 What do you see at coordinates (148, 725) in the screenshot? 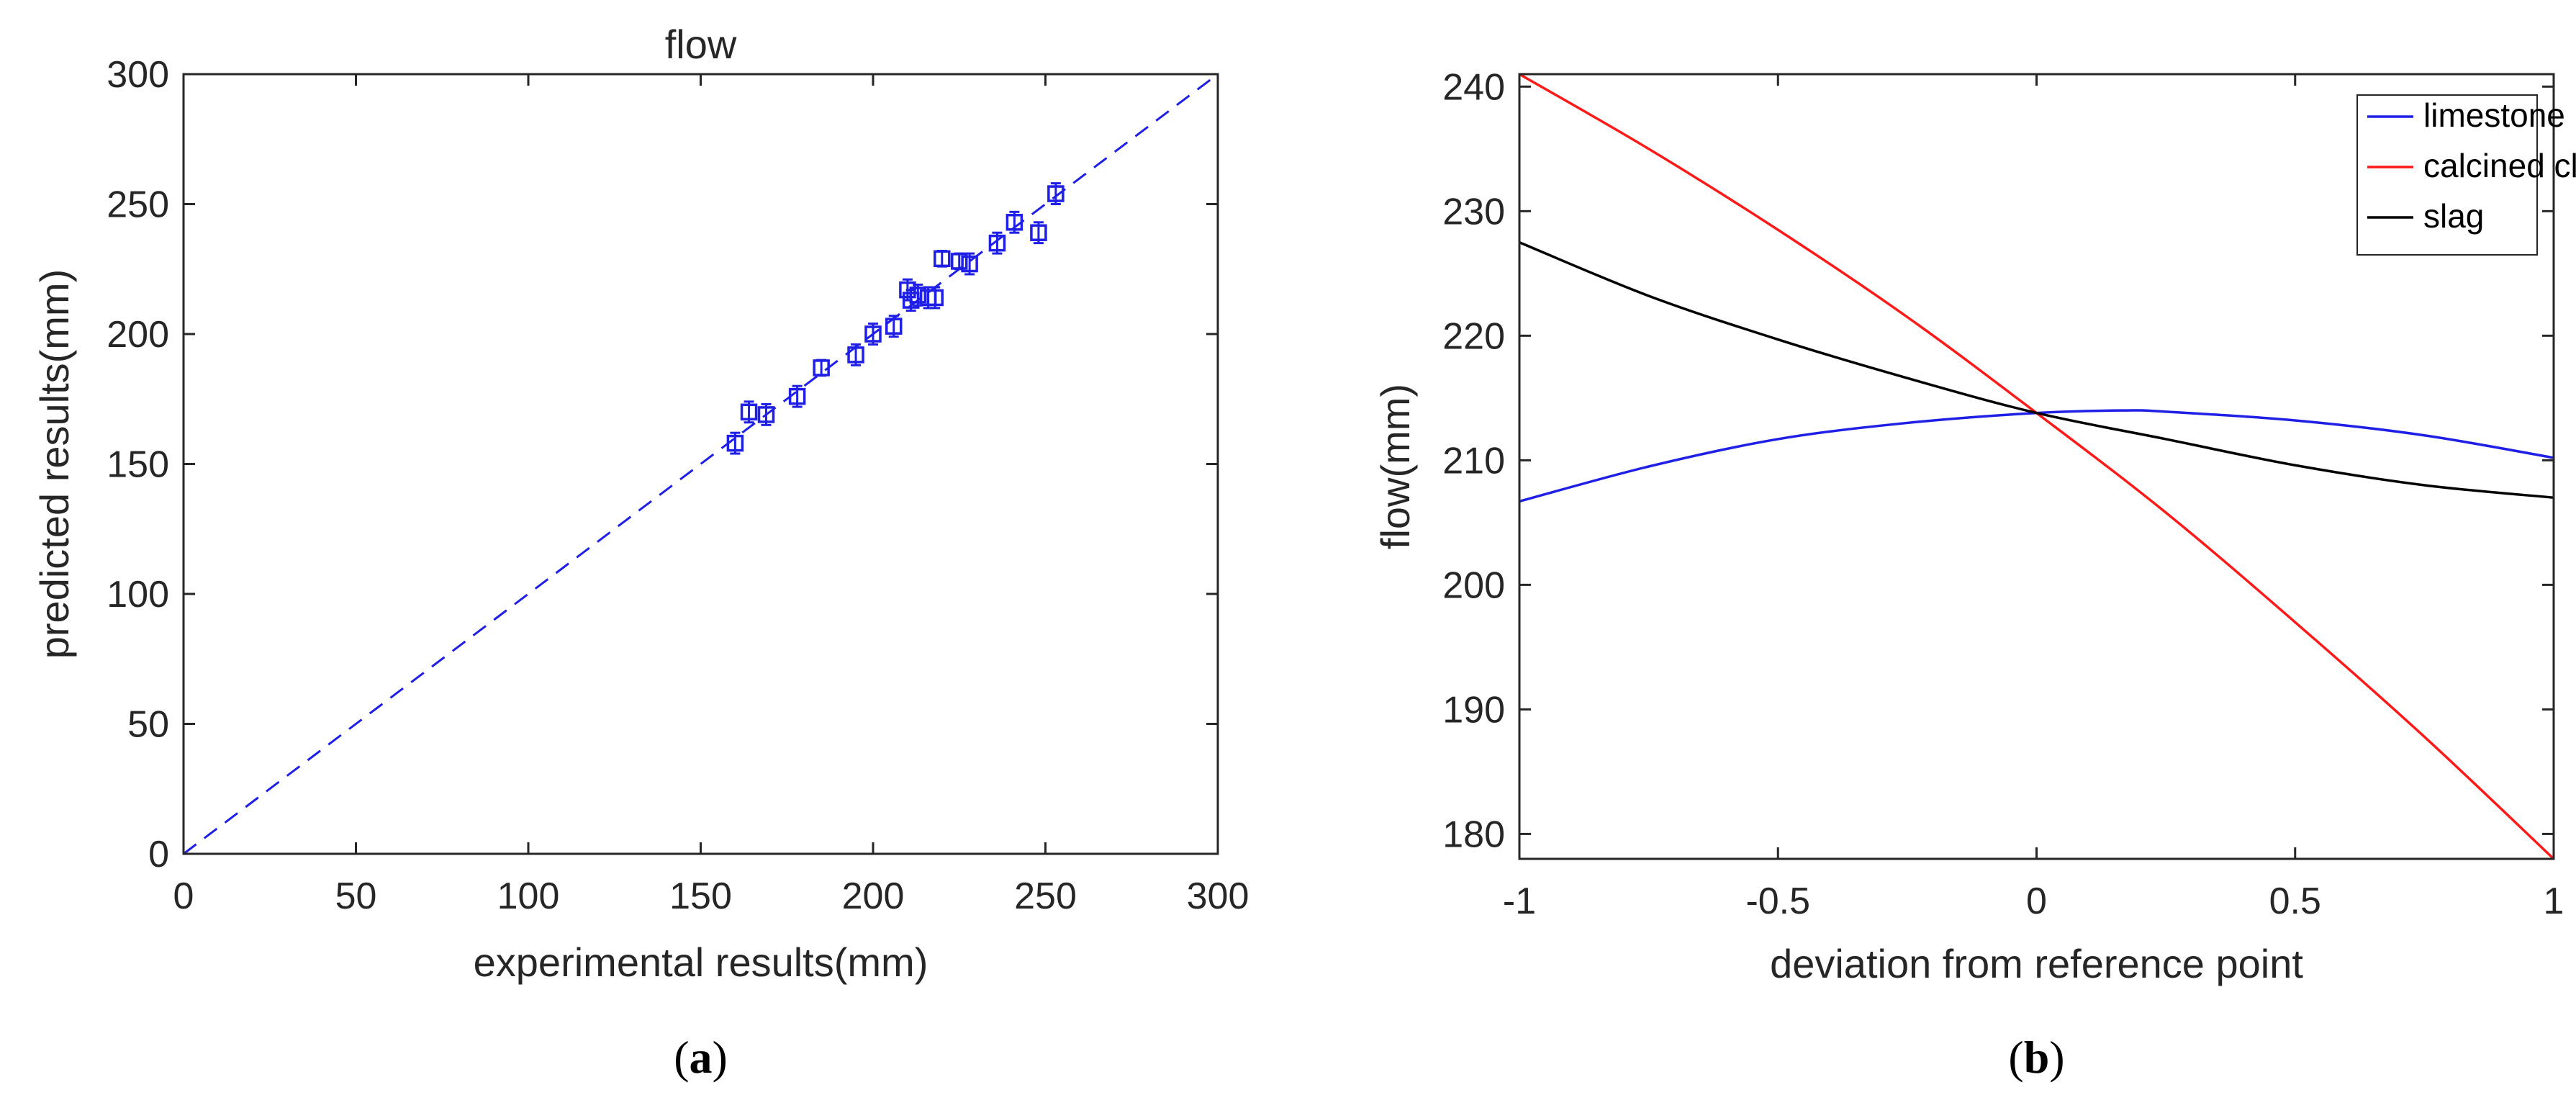
I see `y-tick-label: 50` at bounding box center [148, 725].